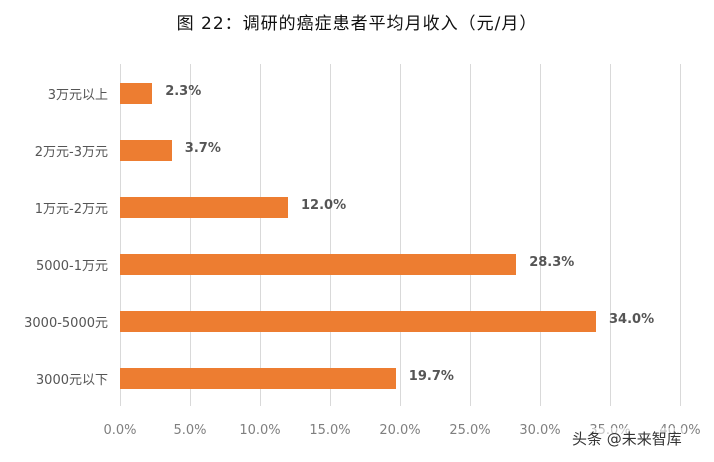  Describe the element at coordinates (330, 430) in the screenshot. I see `x-tick-label: 15.0%` at that location.